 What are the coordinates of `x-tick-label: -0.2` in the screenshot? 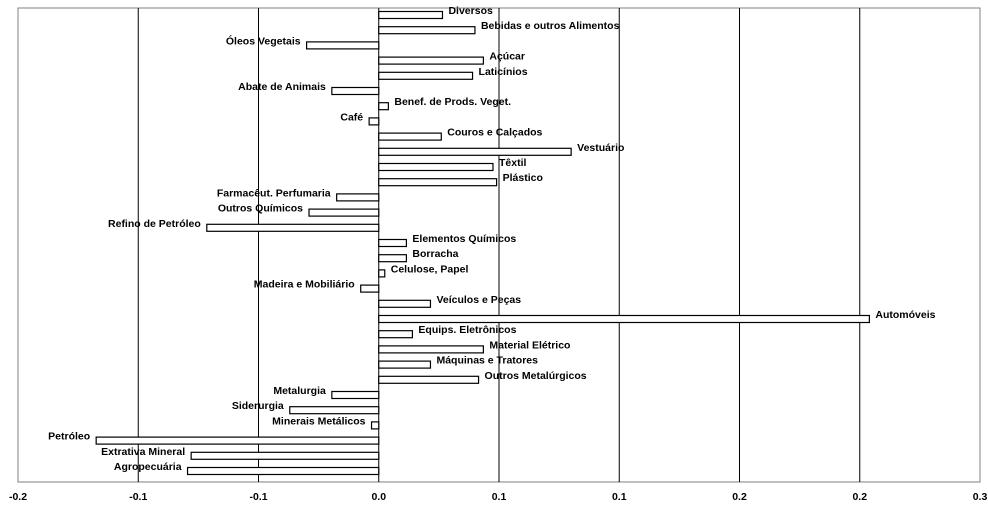 It's located at (18, 497).